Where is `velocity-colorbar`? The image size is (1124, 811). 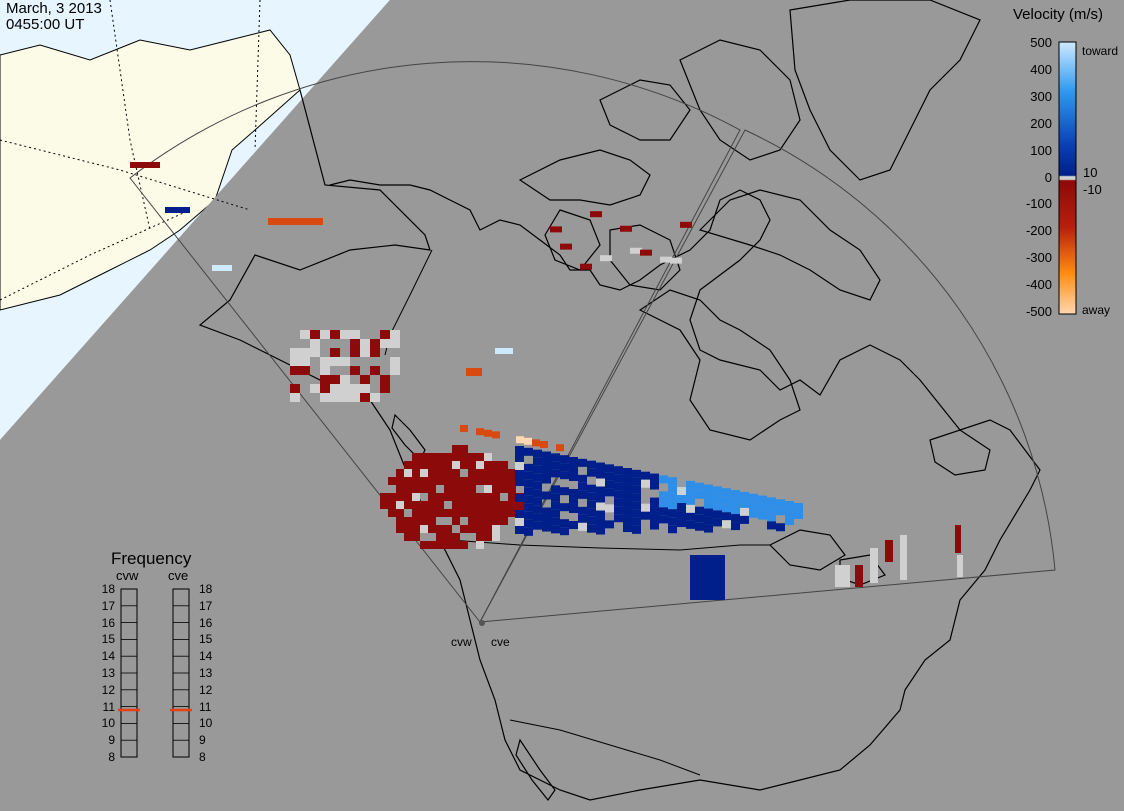 velocity-colorbar is located at coordinates (1067, 178).